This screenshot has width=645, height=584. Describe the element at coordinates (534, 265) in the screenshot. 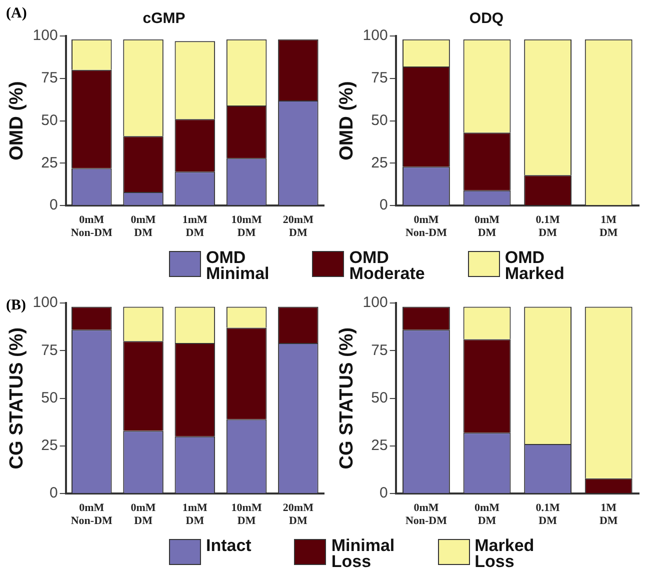

I see `legend-label: OMD Marked` at that location.